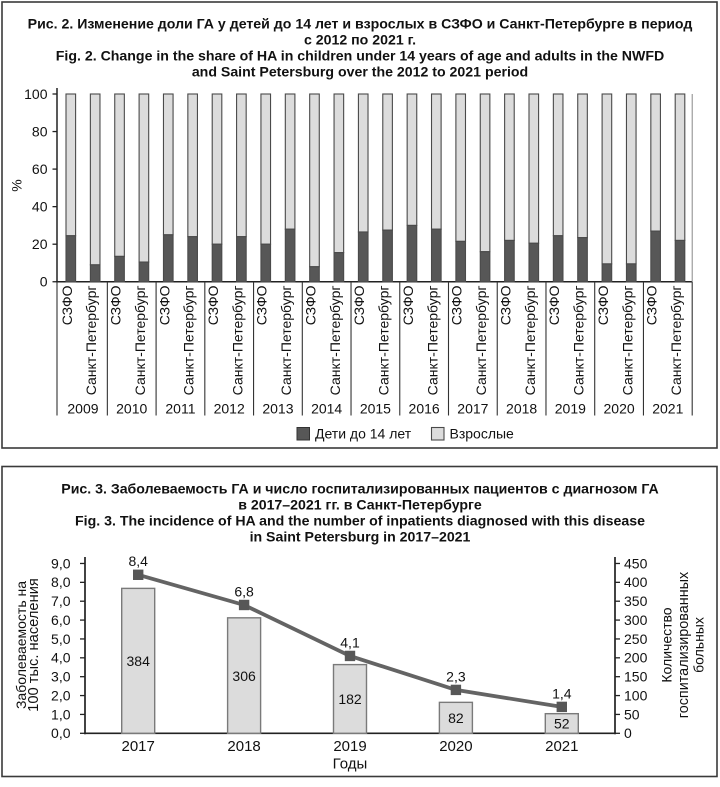 This screenshot has width=720, height=787. What do you see at coordinates (61, 601) in the screenshot?
I see `svg-text: 7,0` at bounding box center [61, 601].